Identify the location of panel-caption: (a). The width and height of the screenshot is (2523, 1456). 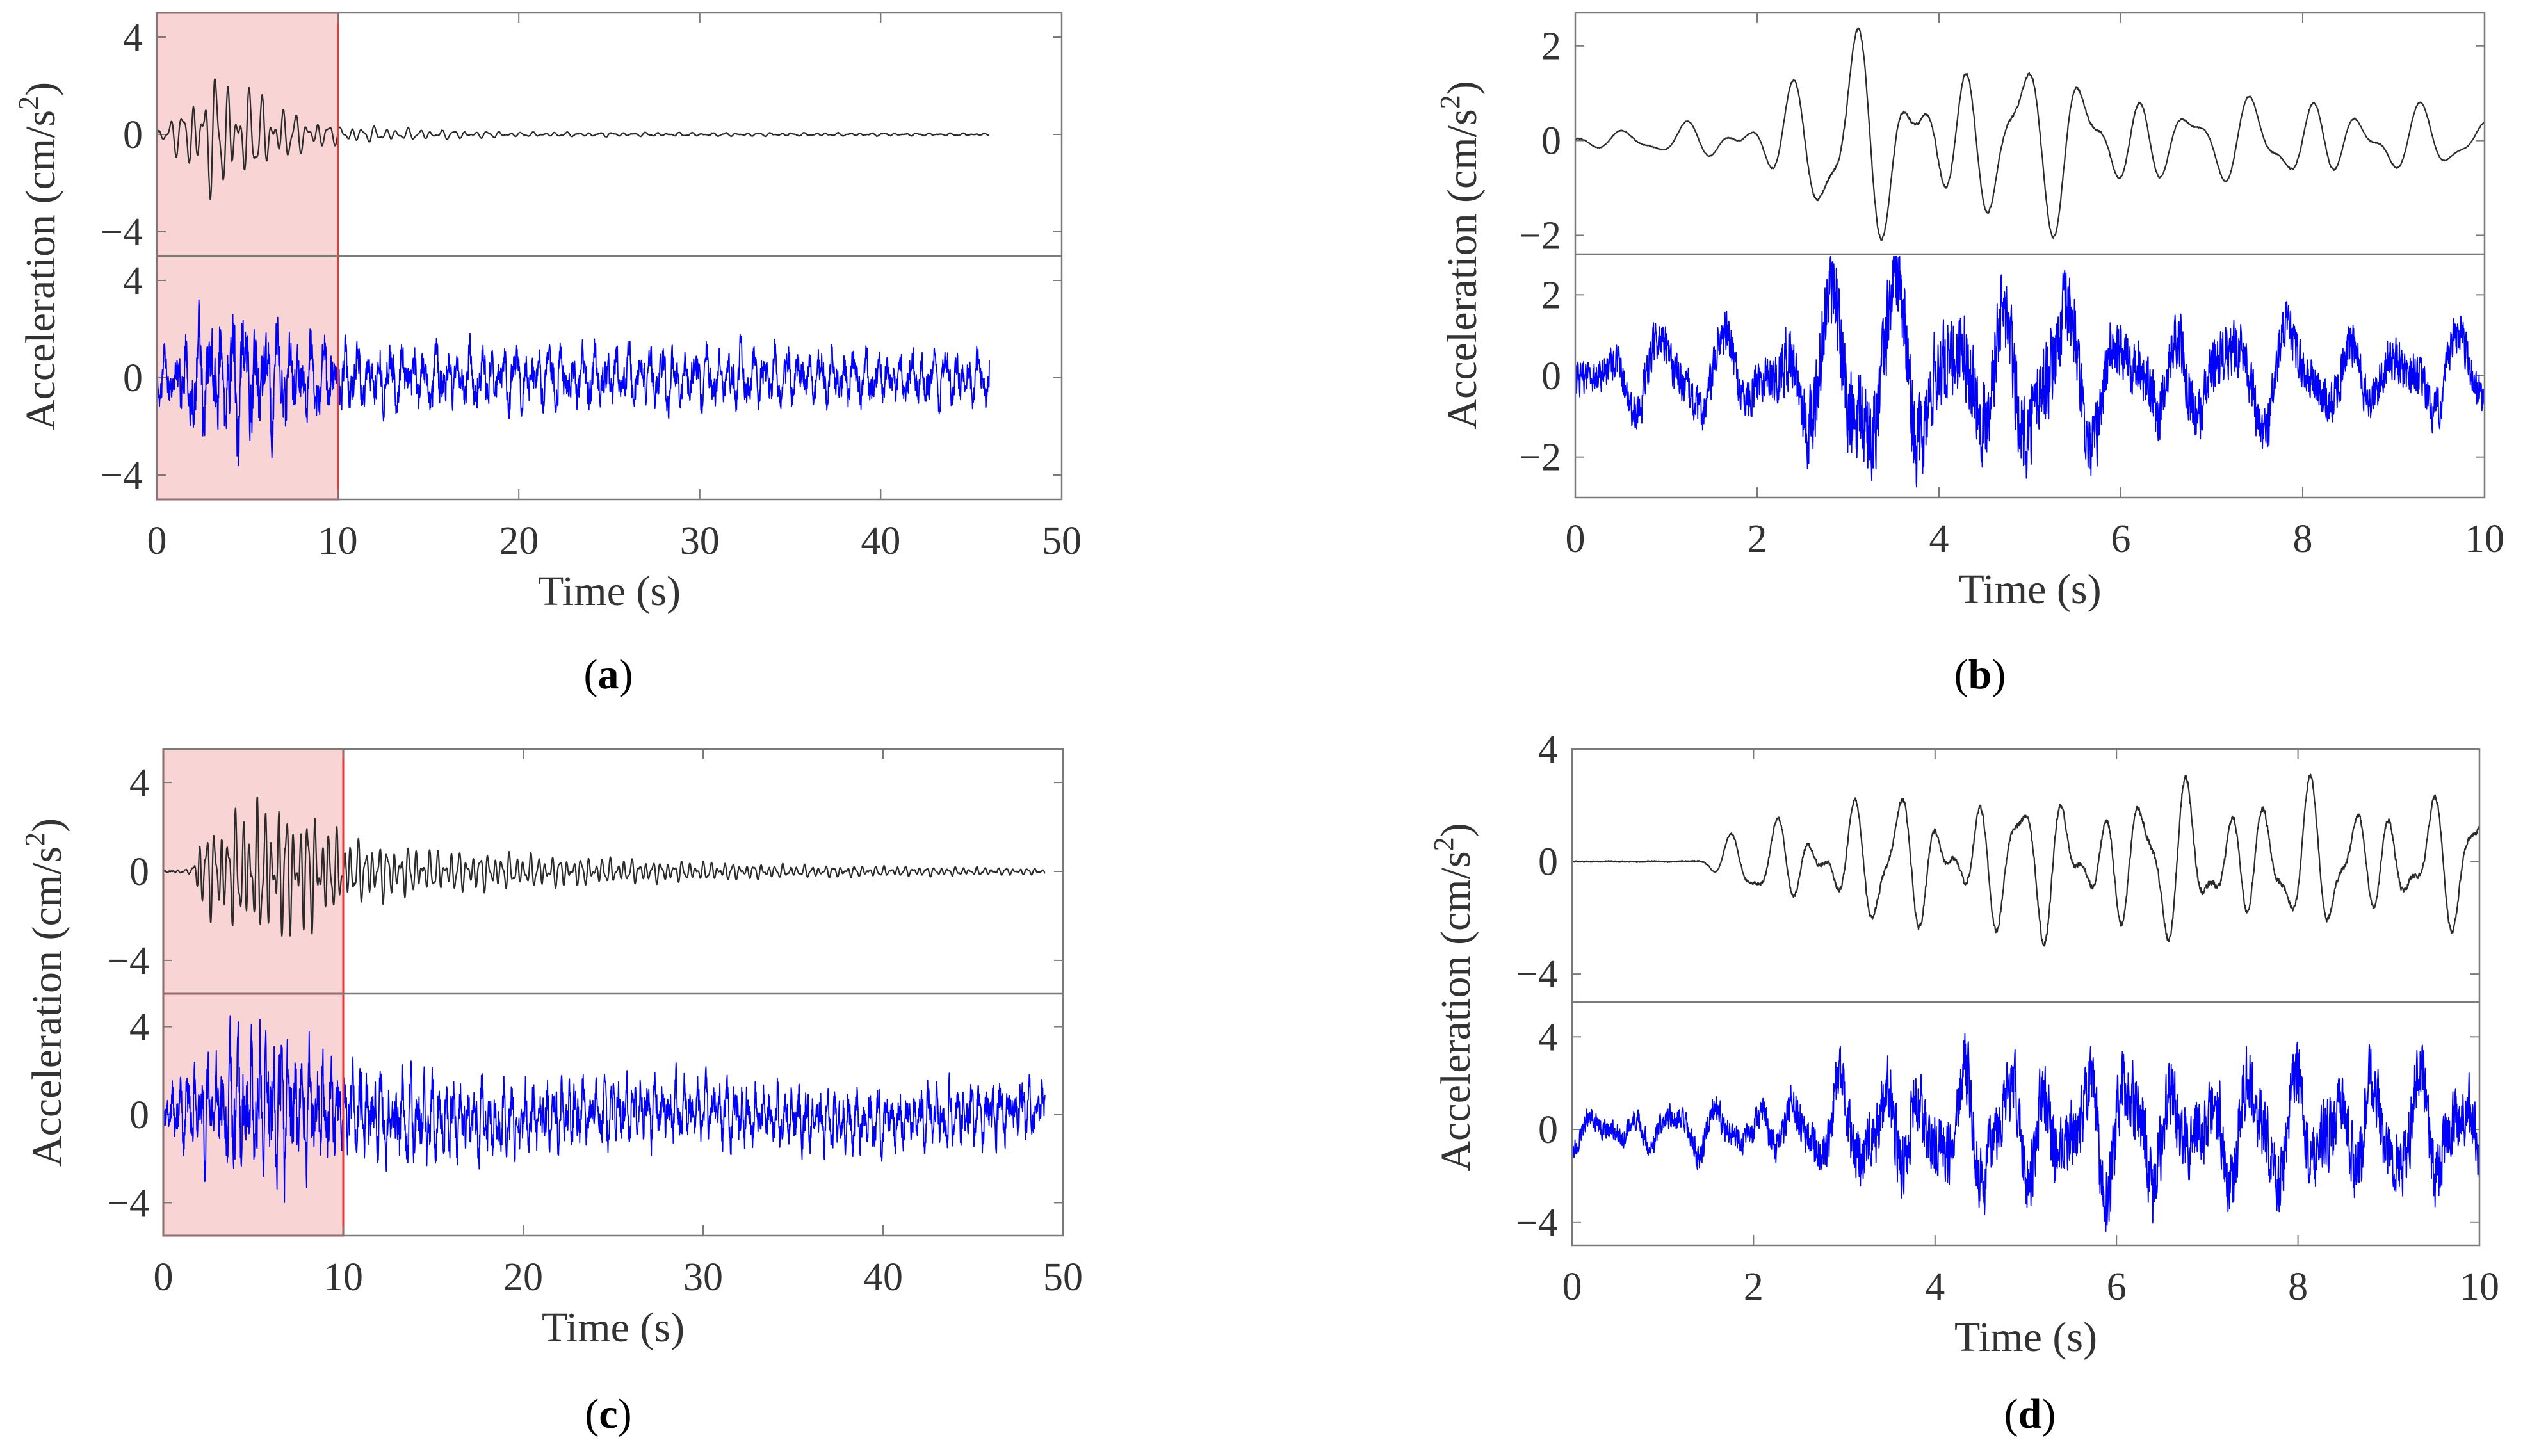
(608, 674).